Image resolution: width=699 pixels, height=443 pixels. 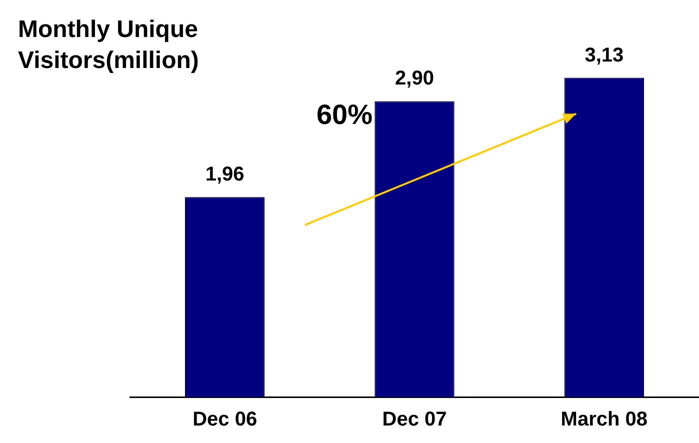 I want to click on x-tick-label: Dec 06, so click(x=225, y=419).